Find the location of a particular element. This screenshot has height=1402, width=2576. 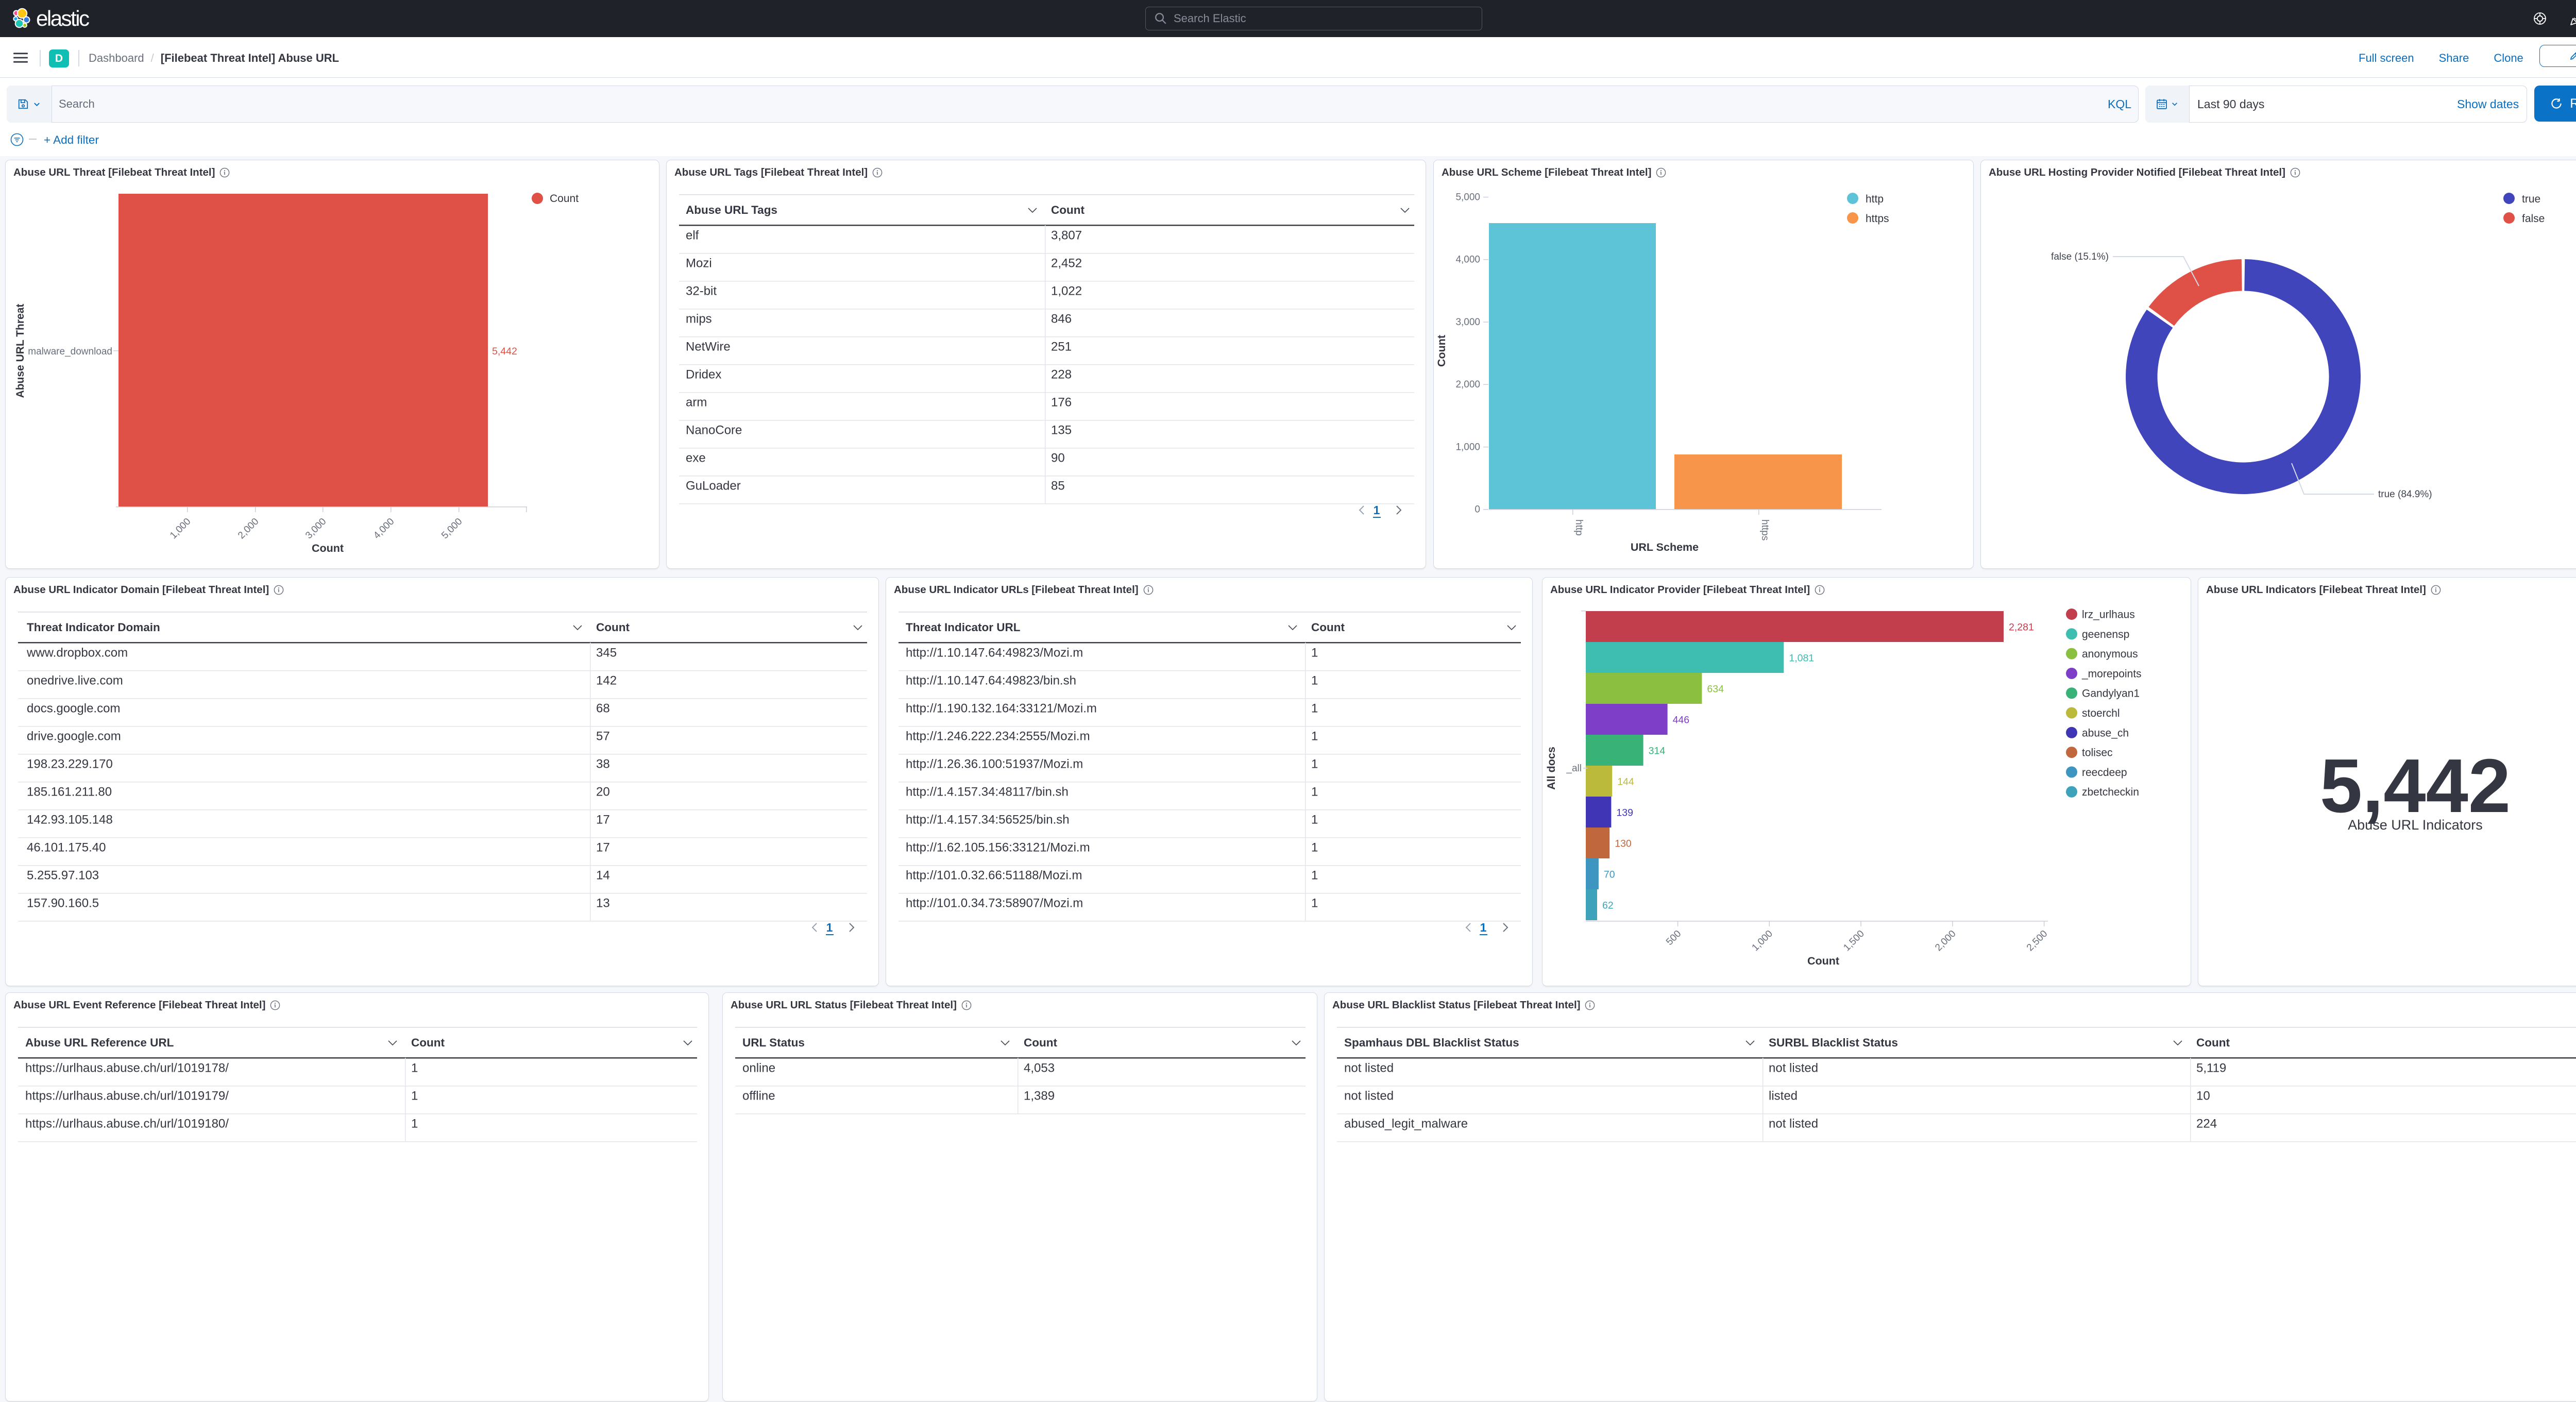

svg-text: arm is located at coordinates (696, 403).